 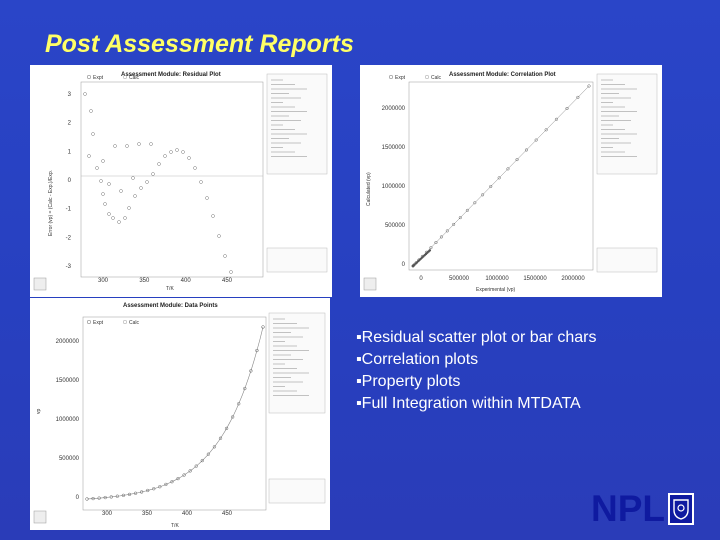 I want to click on slide-title: Post Assessment Reports, so click(x=199, y=44).